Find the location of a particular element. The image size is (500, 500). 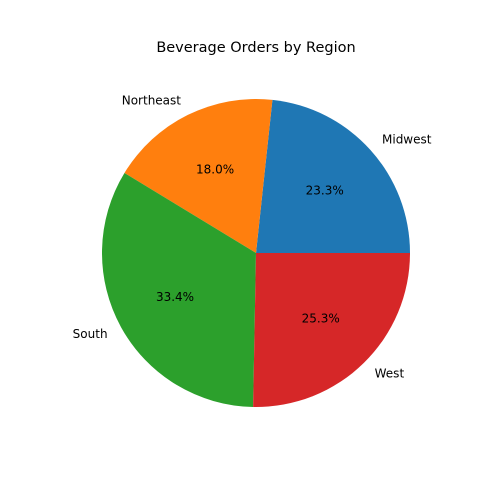

pie-slice-midwest is located at coordinates (333, 176).